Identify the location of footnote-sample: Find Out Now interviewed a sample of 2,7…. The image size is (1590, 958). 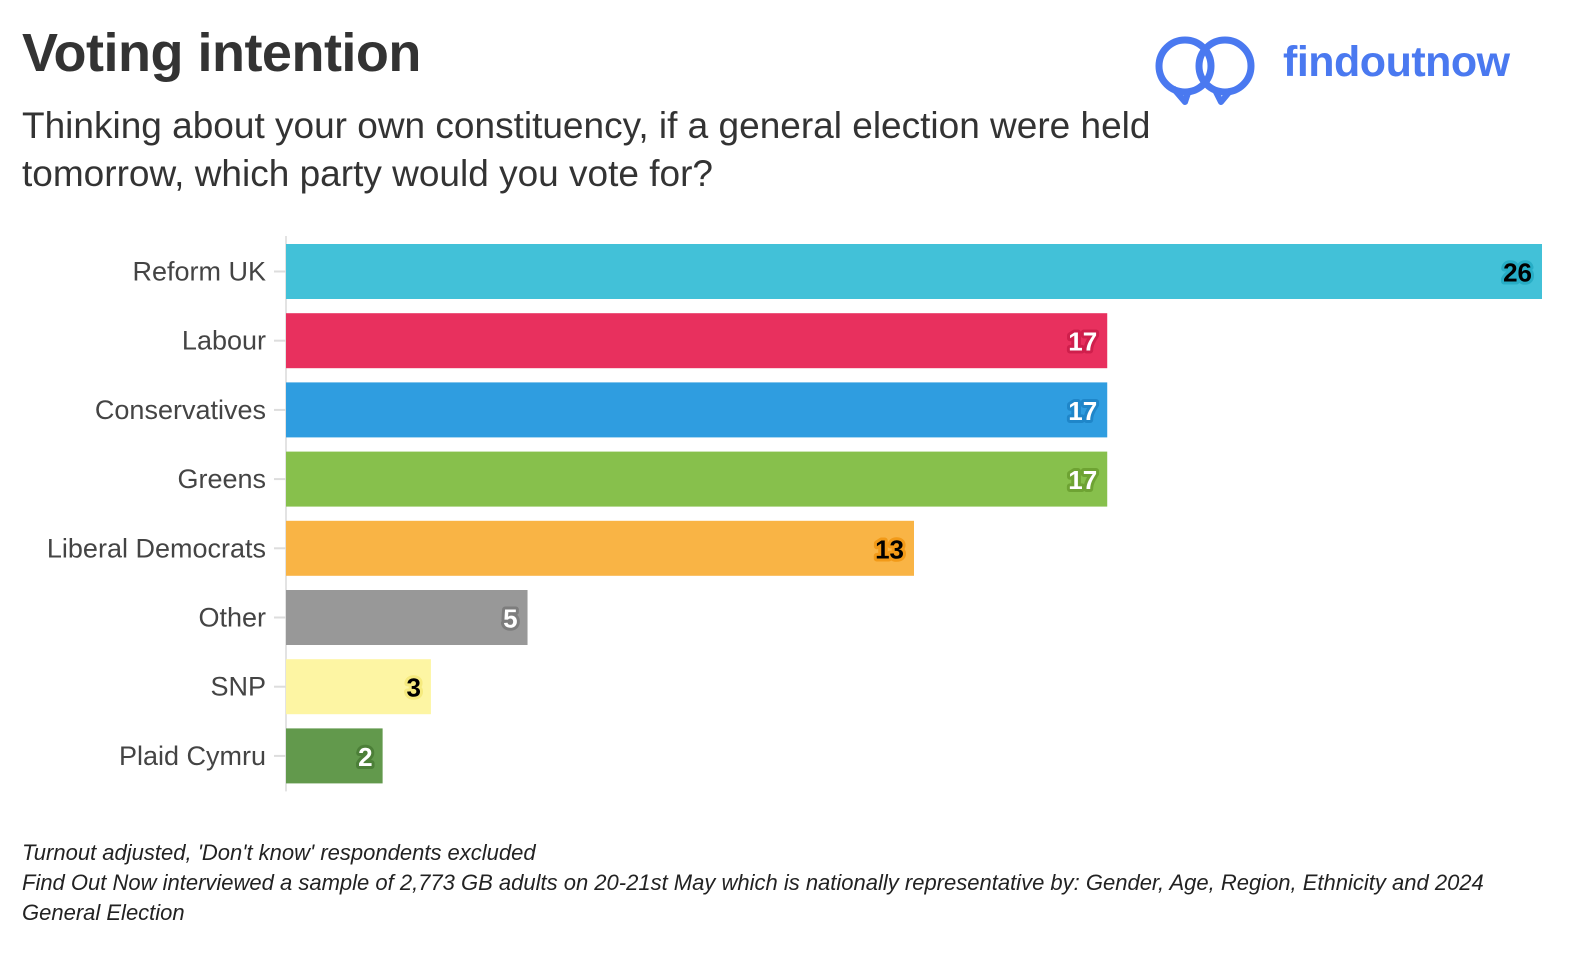
(753, 897).